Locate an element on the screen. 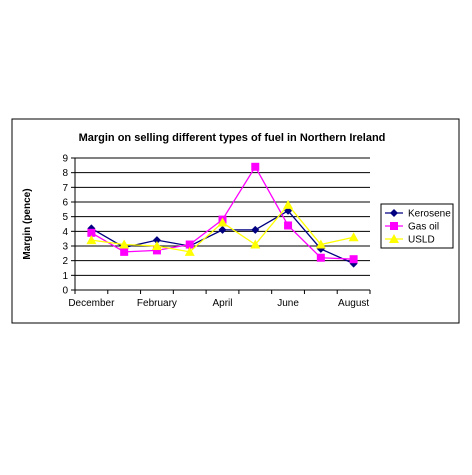  y-tick-label: 8 is located at coordinates (65, 173).